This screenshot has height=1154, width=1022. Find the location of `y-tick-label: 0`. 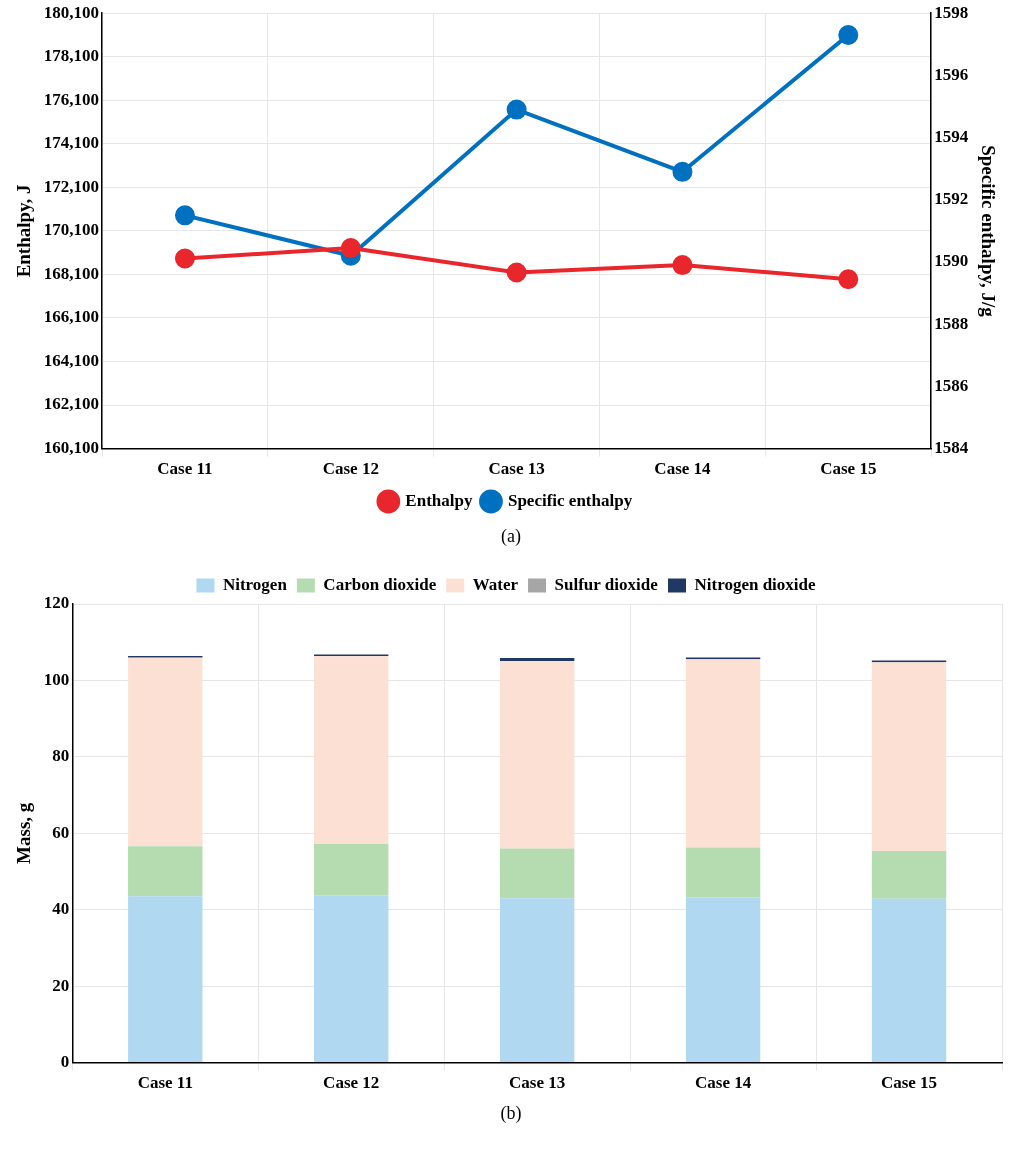

y-tick-label: 0 is located at coordinates (65, 1061).